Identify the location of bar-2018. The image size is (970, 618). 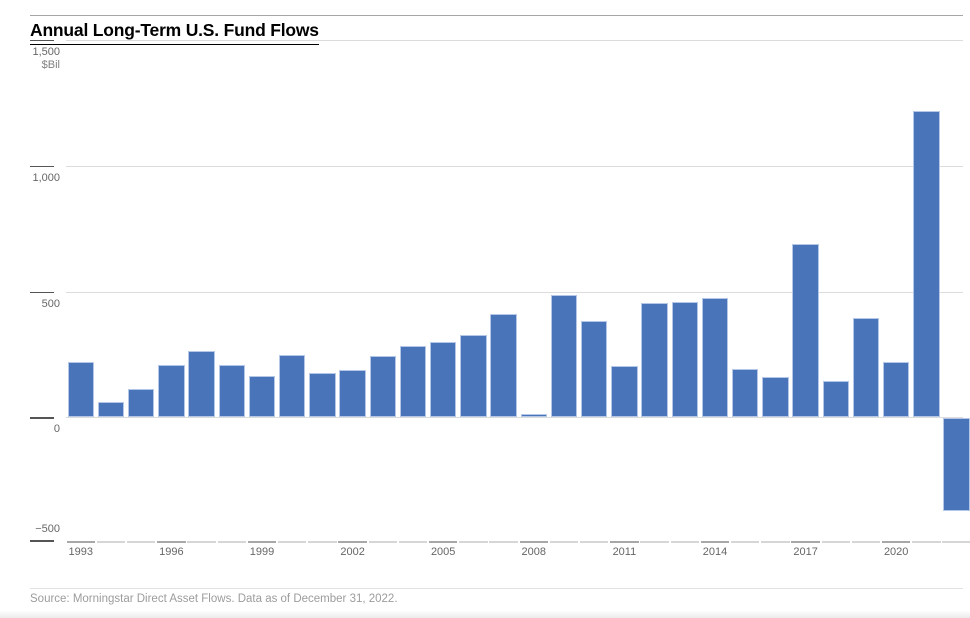
(835, 399).